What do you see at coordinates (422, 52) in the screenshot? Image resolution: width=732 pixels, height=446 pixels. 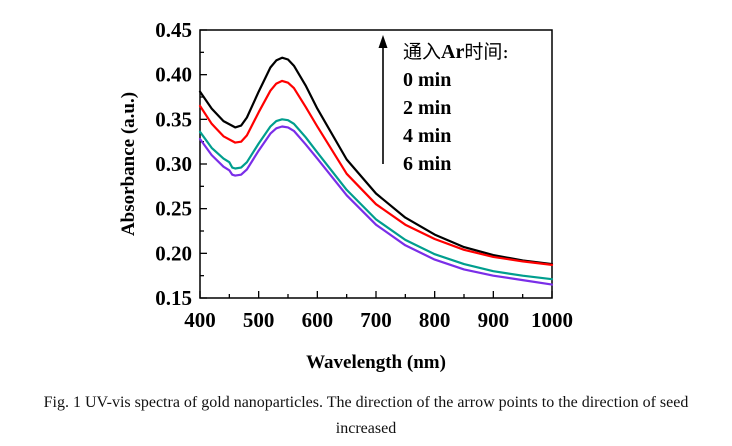 I see `legend-title-prefix: 通入` at bounding box center [422, 52].